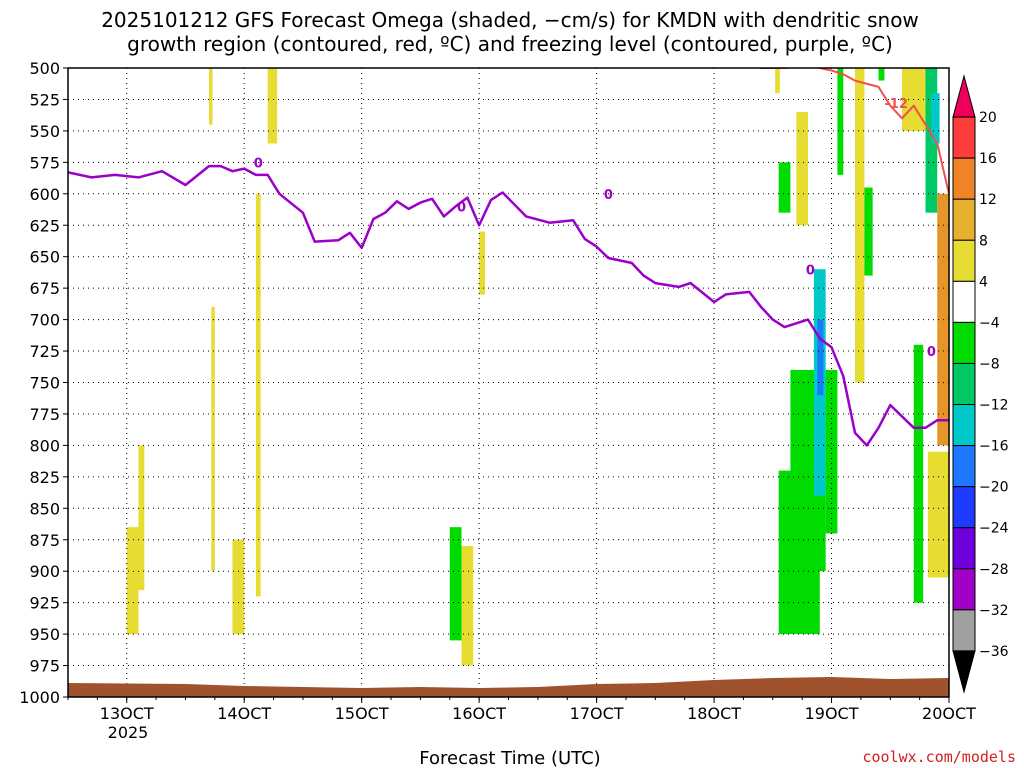 The height and width of the screenshot is (768, 1024). What do you see at coordinates (949, 713) in the screenshot?
I see `x-tick-label-7: 20OCT` at bounding box center [949, 713].